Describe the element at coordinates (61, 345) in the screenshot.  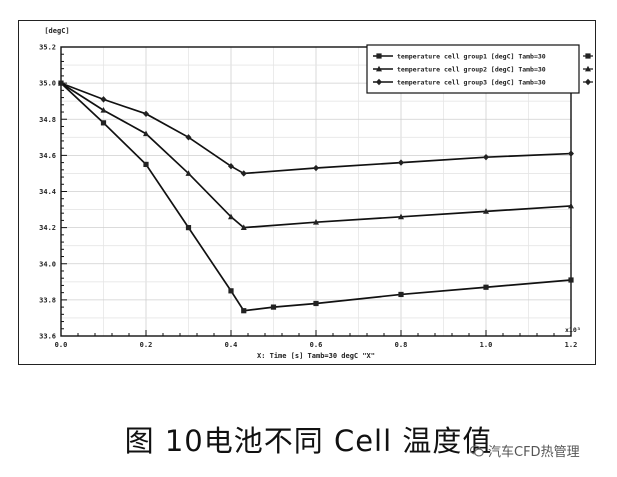
I see `x-tick-label: 0.0` at that location.